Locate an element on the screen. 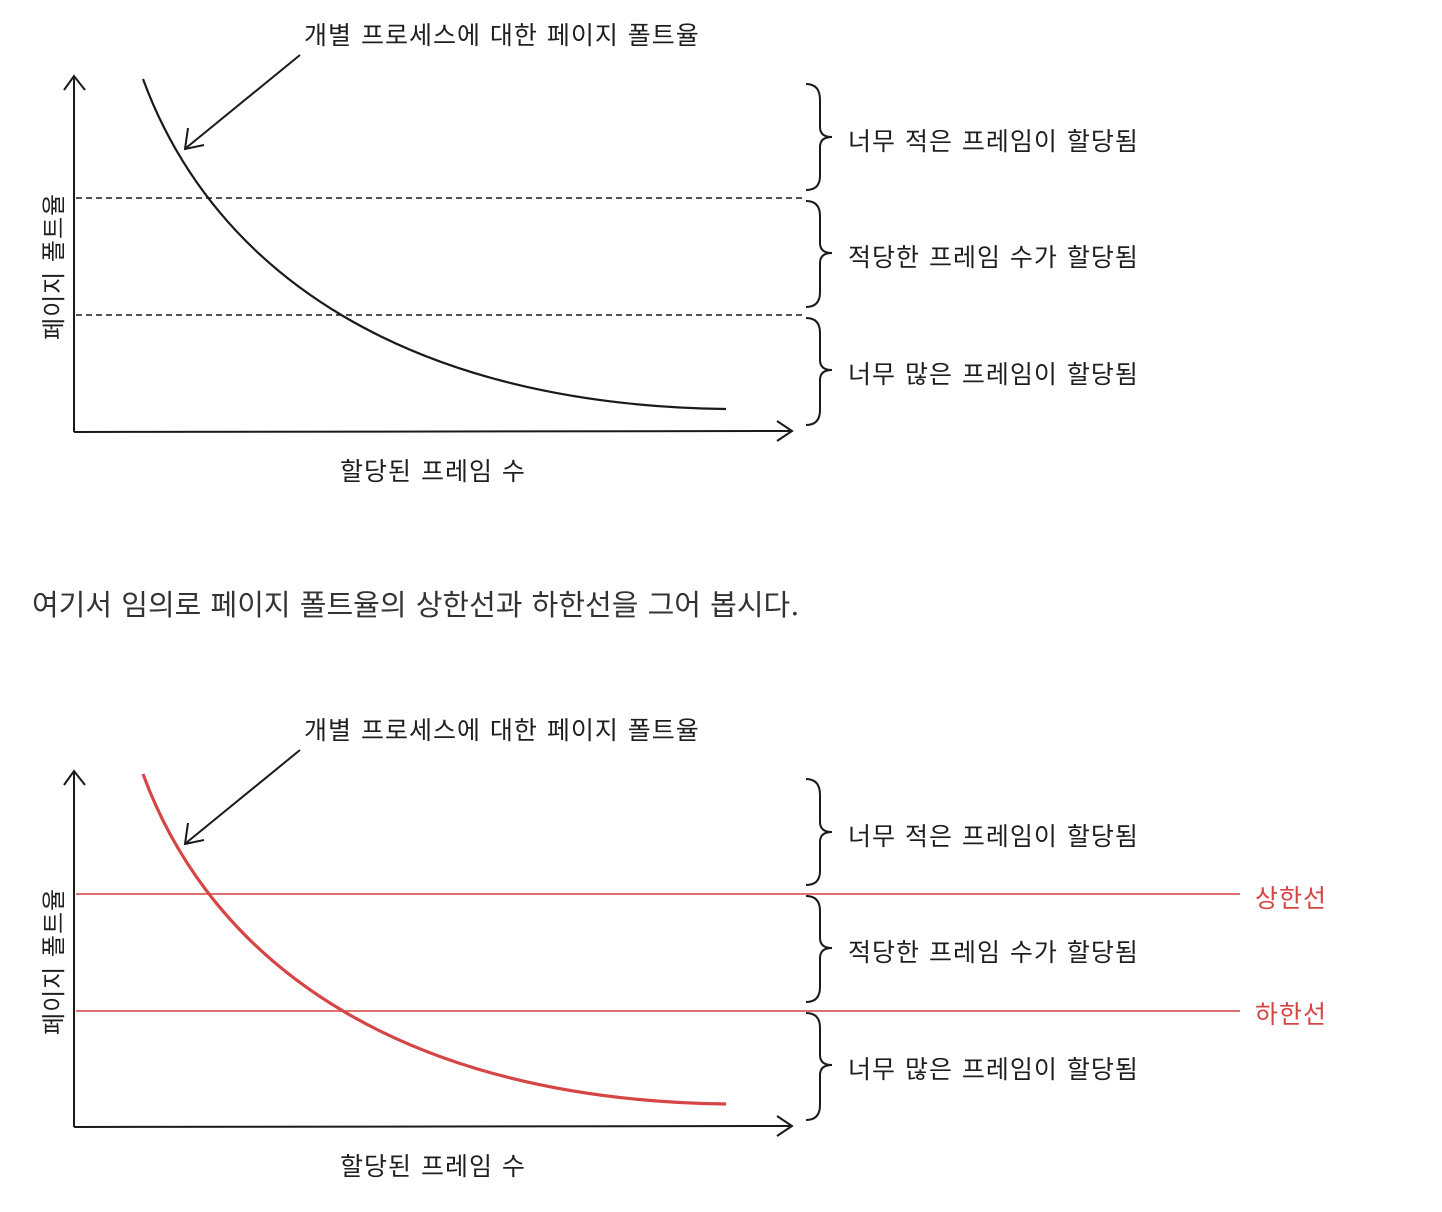 The width and height of the screenshot is (1442, 1212). lower-limit-label: 하한선 is located at coordinates (1291, 1014).